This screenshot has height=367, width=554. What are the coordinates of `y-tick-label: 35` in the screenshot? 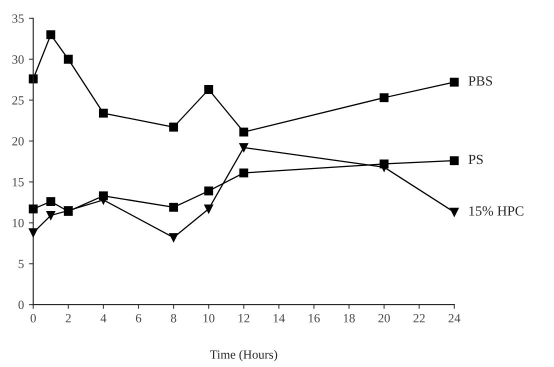 It's located at (18, 18).